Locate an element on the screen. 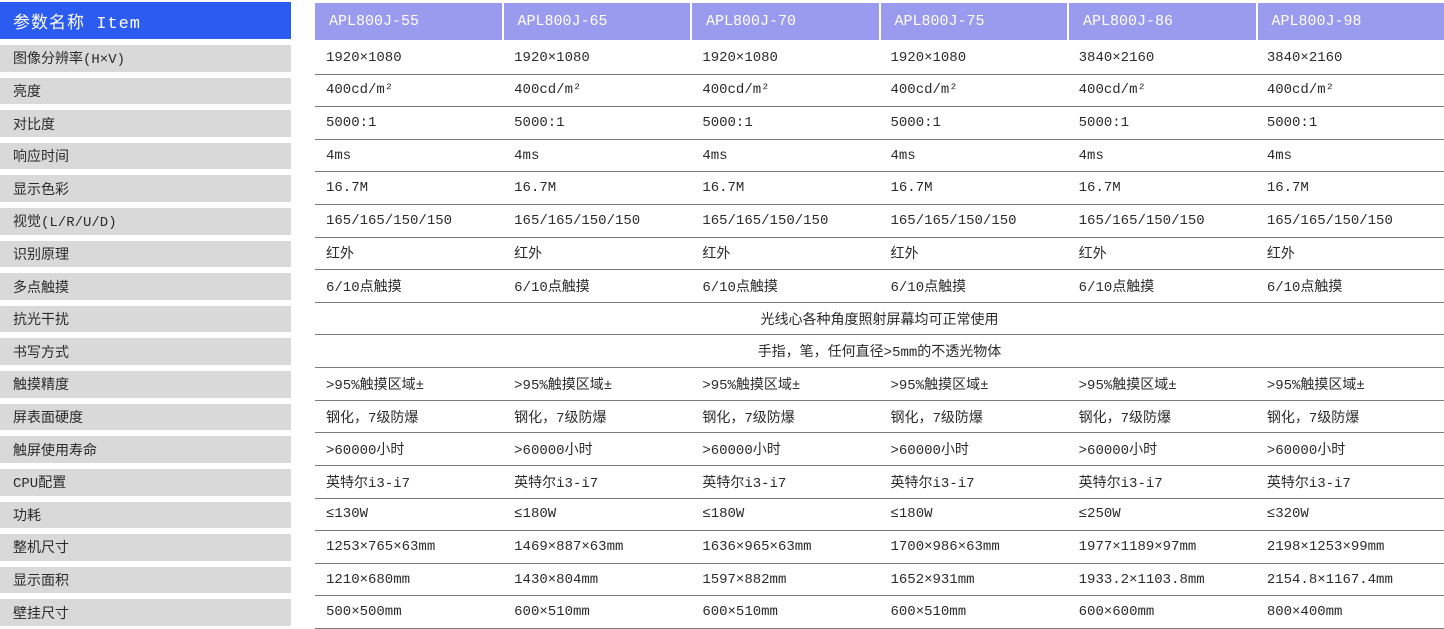  sidebar-header: 参数名称 Item is located at coordinates (145, 20).